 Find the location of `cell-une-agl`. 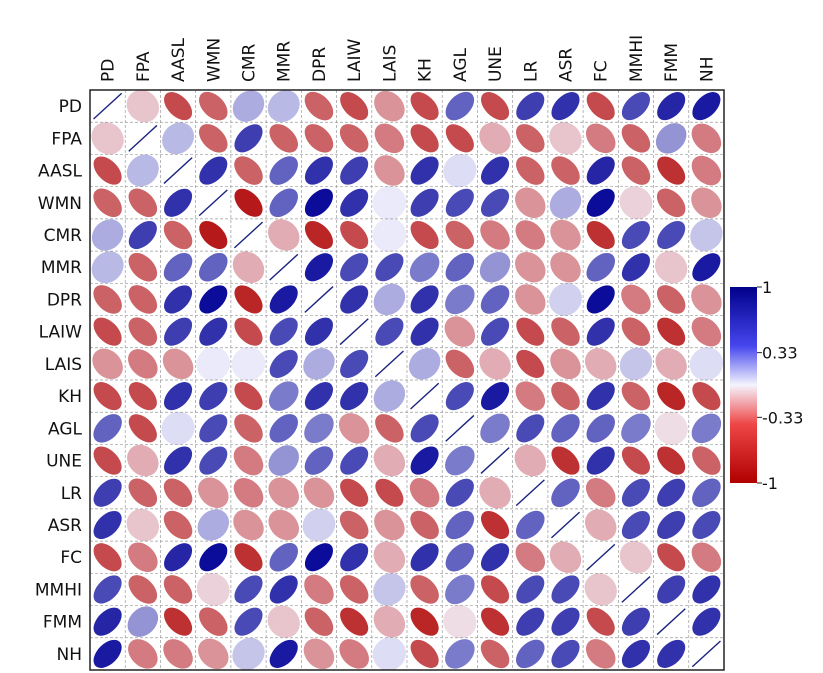

cell-une-agl is located at coordinates (460, 460).